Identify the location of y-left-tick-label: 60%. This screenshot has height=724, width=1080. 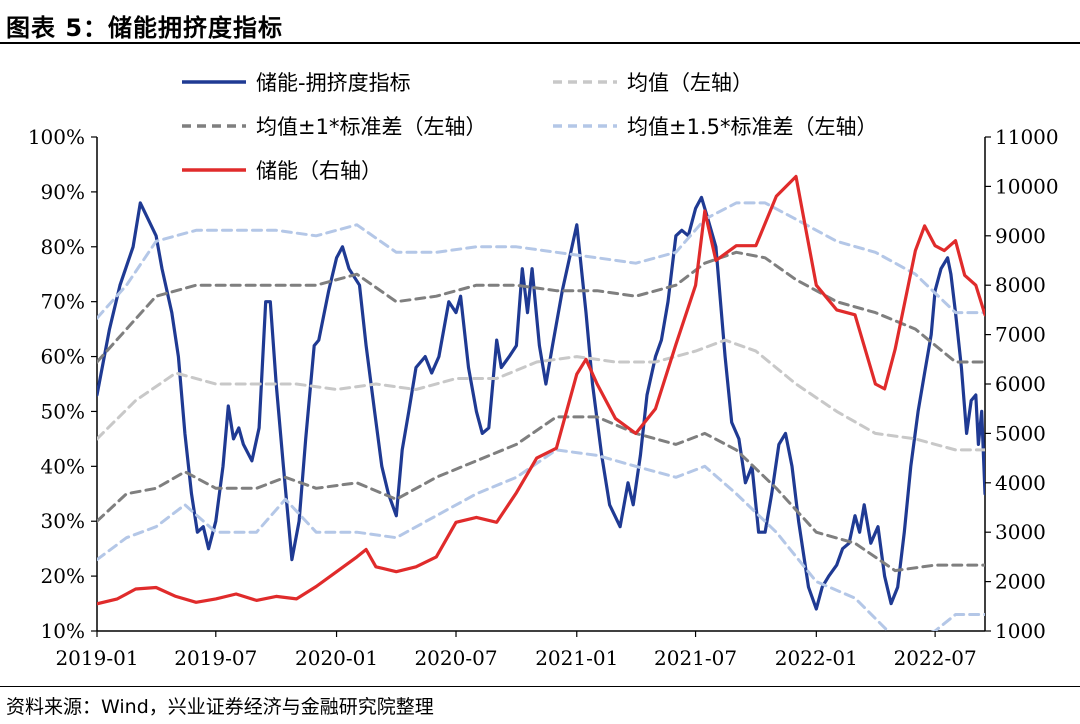
(63, 357).